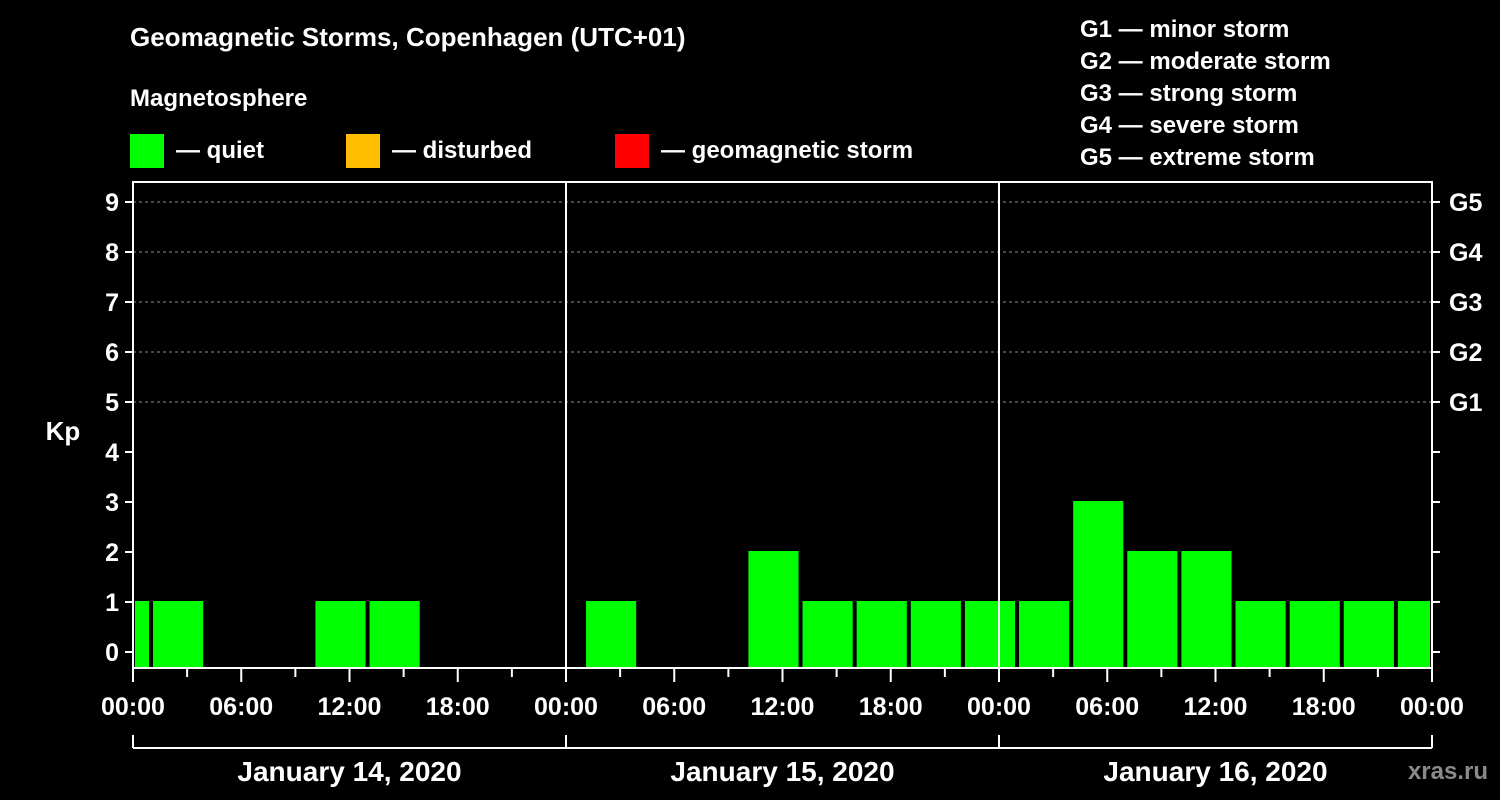 This screenshot has height=800, width=1500. I want to click on xtick-label-0: 00:00, so click(133, 707).